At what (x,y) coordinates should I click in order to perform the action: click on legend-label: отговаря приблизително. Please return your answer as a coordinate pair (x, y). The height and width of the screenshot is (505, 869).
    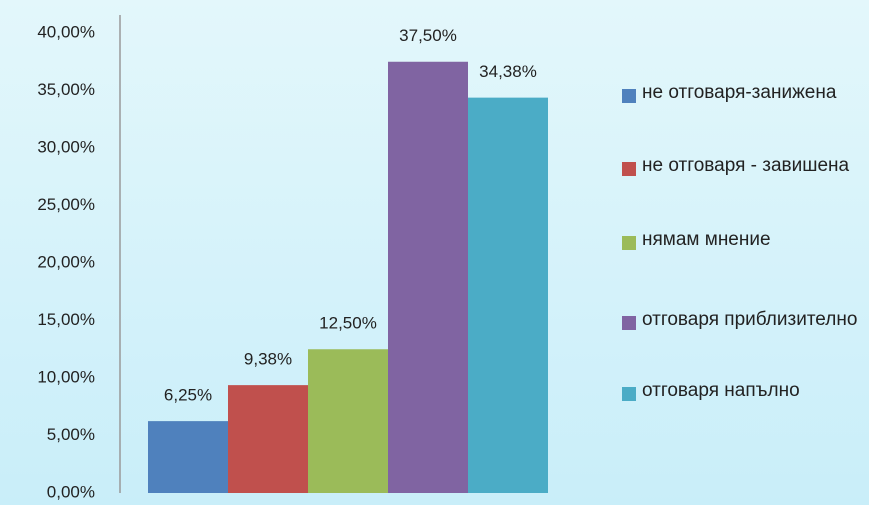
    Looking at the image, I should click on (750, 319).